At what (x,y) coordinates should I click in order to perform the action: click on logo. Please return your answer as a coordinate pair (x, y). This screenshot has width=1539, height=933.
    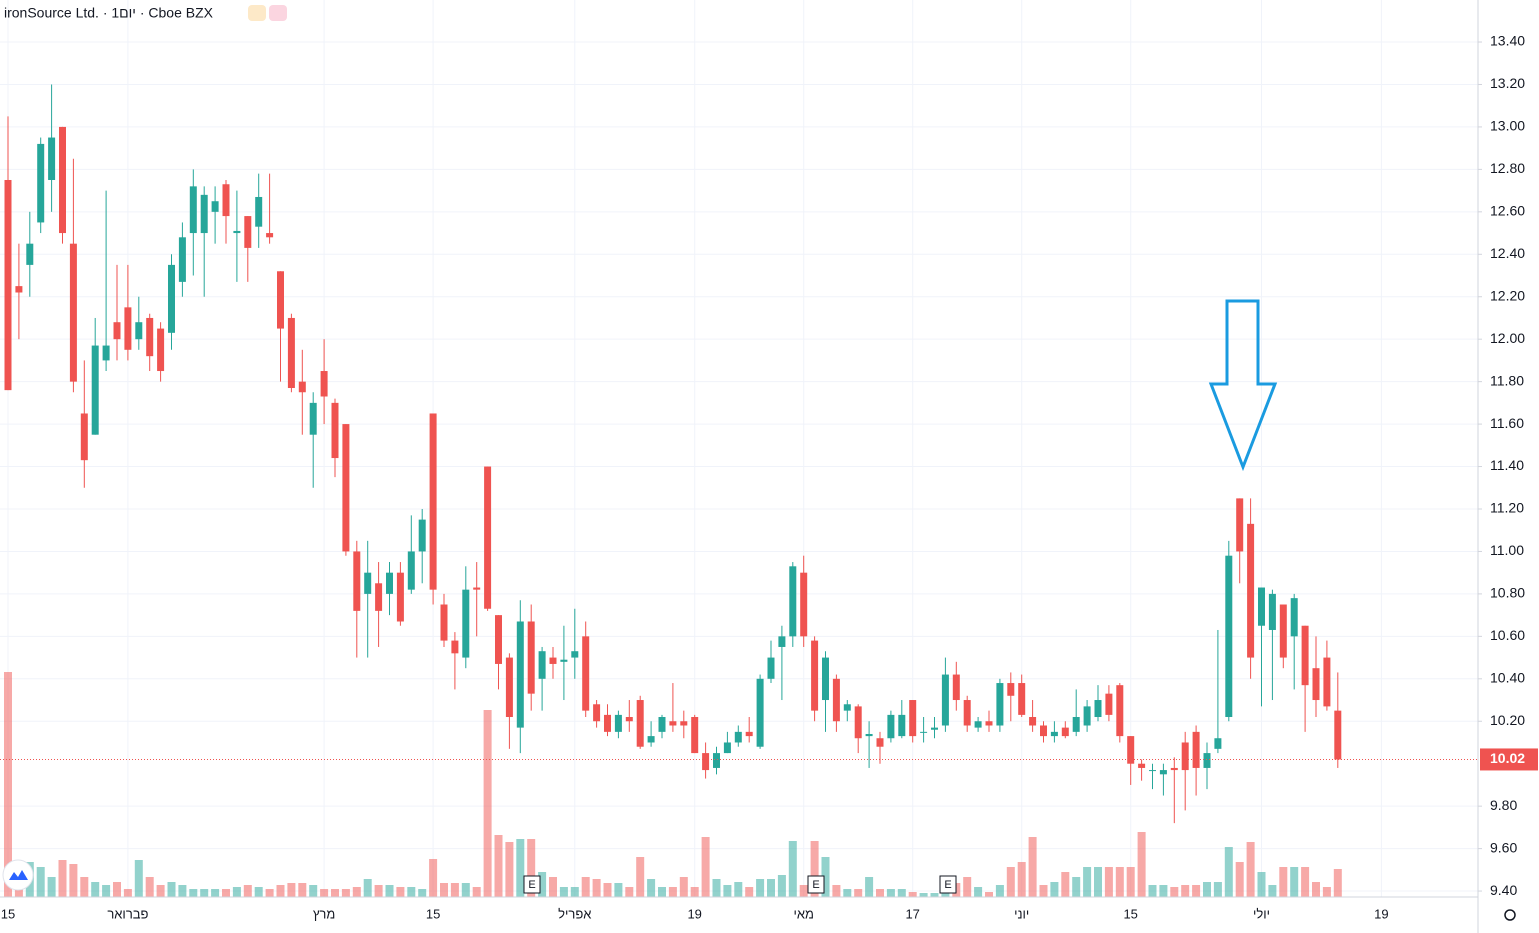
    Looking at the image, I should click on (18, 875).